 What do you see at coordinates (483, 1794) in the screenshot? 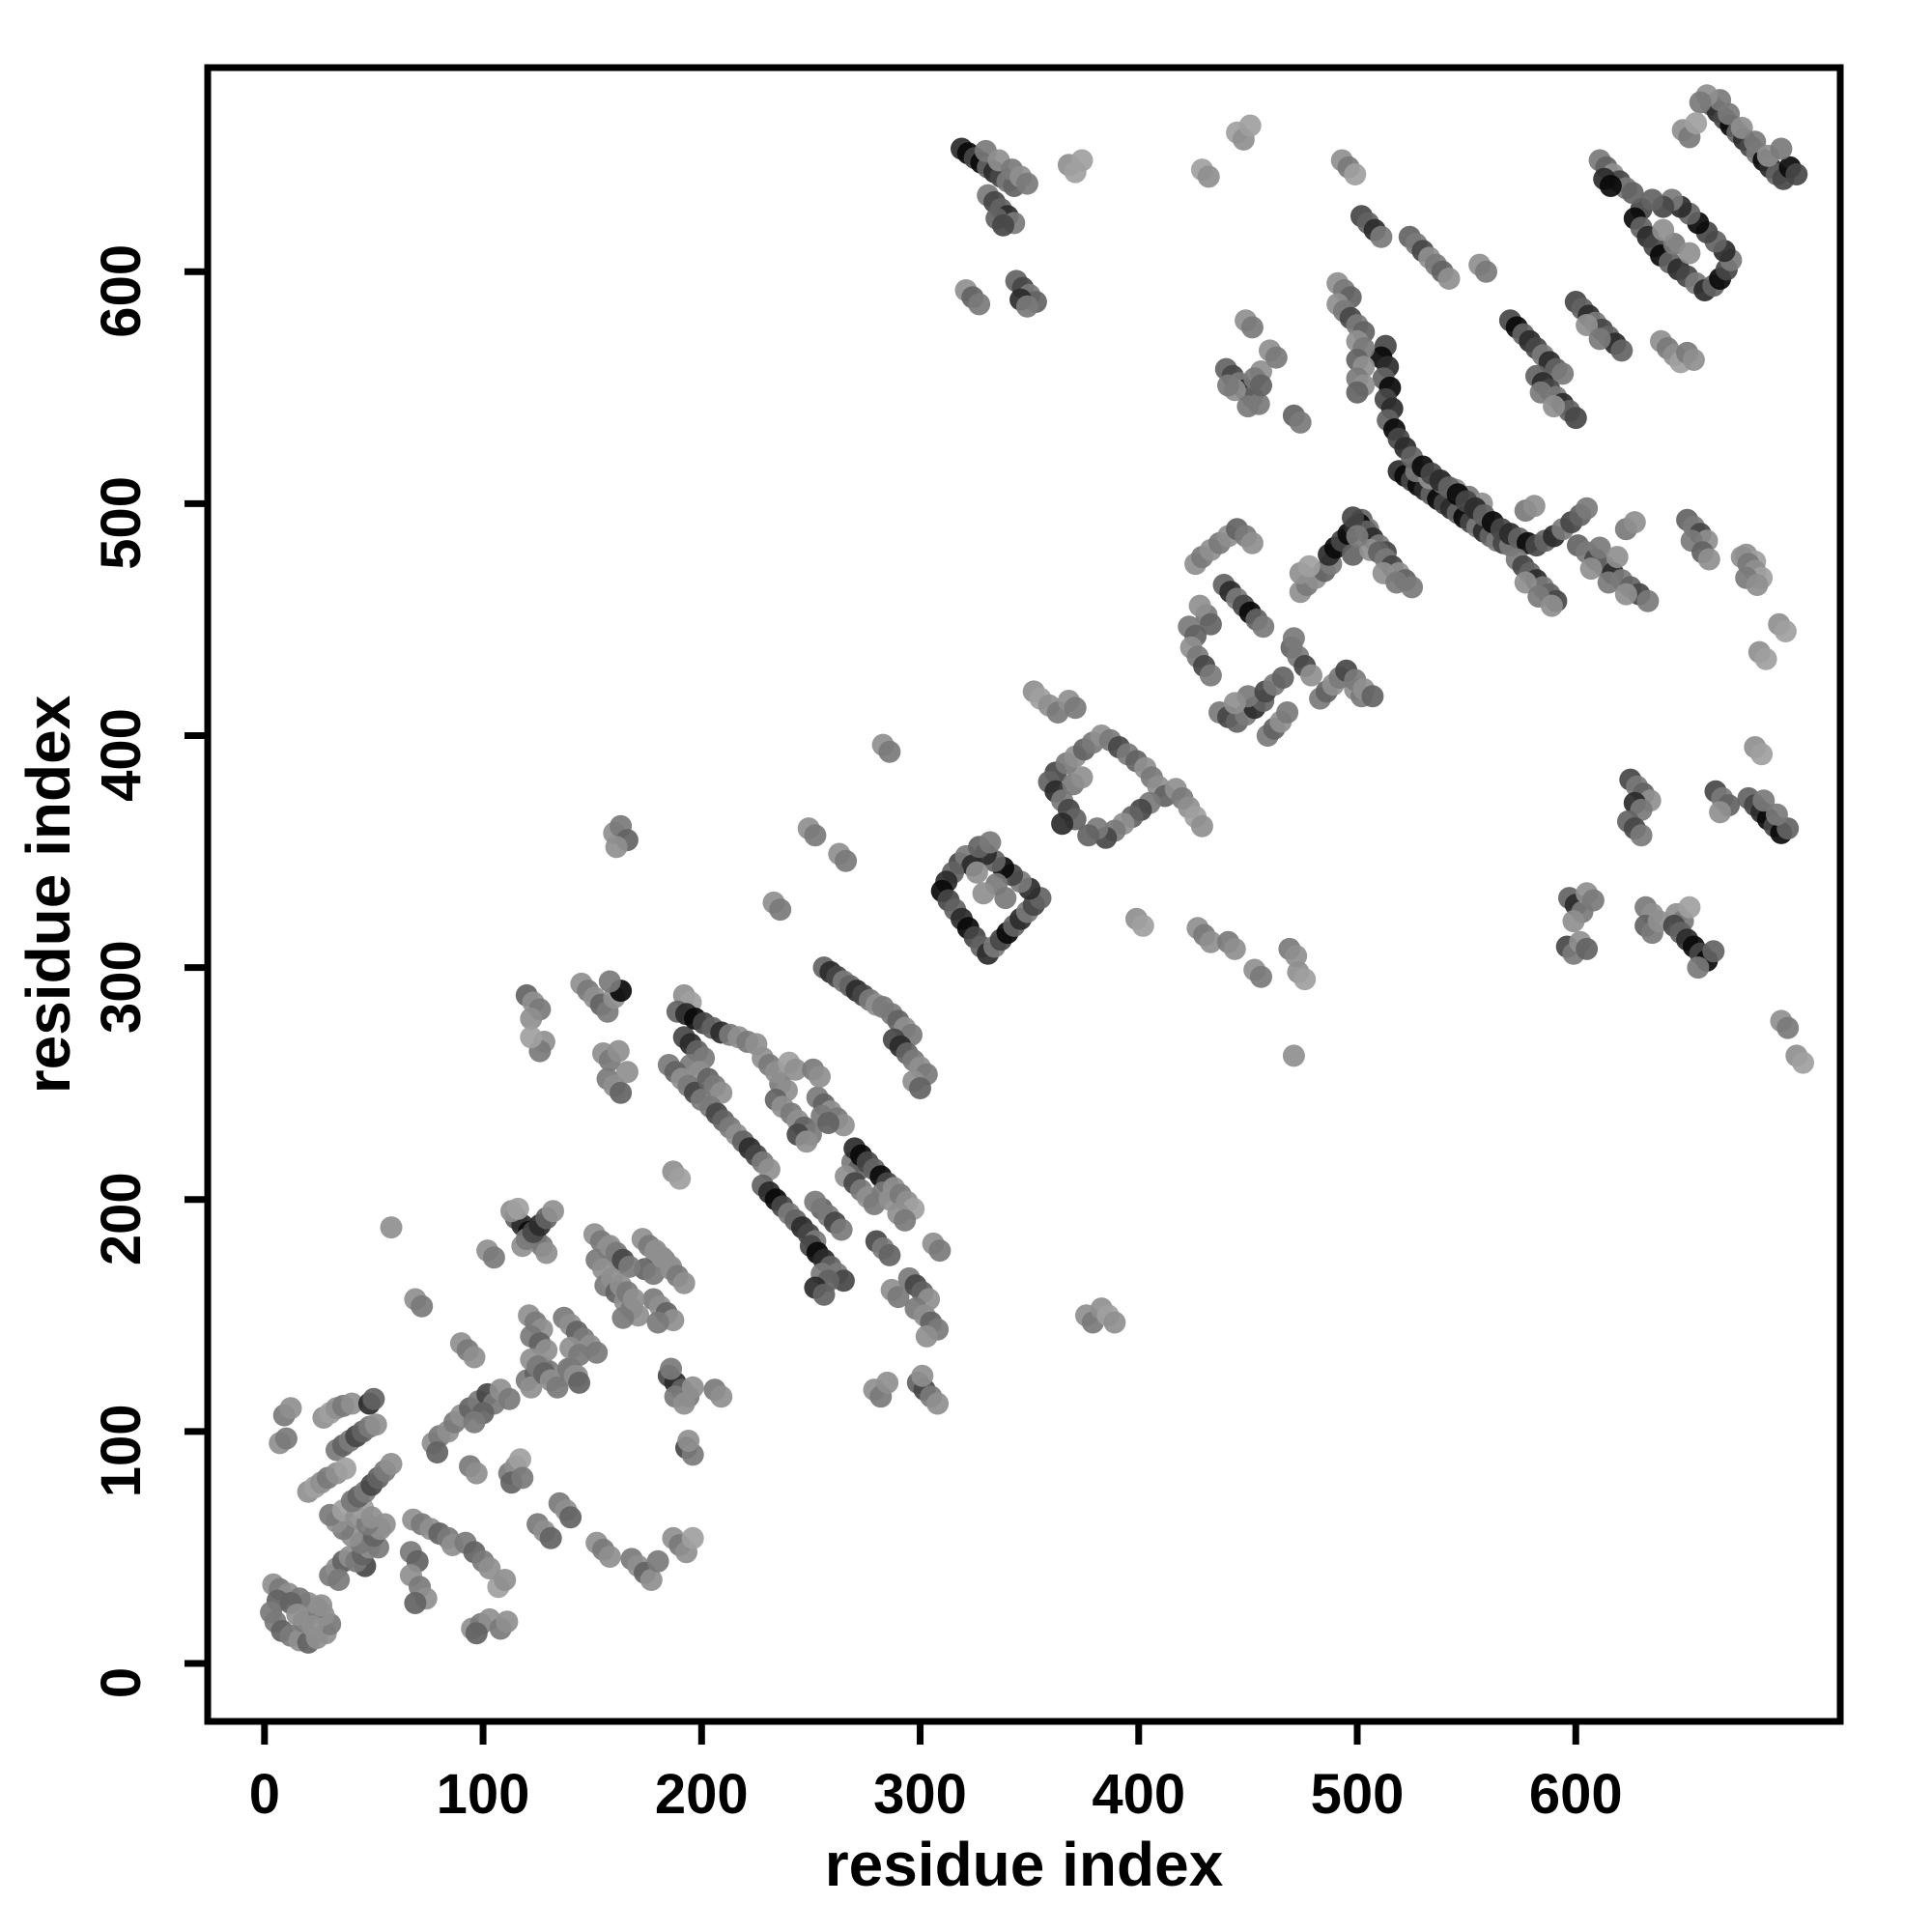
I see `tick-label: 100` at bounding box center [483, 1794].